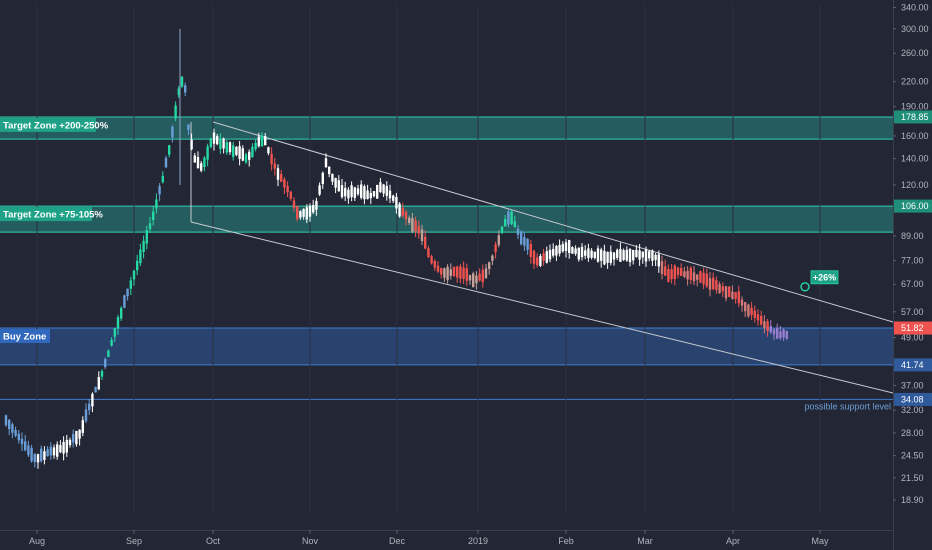 The height and width of the screenshot is (550, 932). What do you see at coordinates (912, 433) in the screenshot?
I see `y-tick-label: 28.00` at bounding box center [912, 433].